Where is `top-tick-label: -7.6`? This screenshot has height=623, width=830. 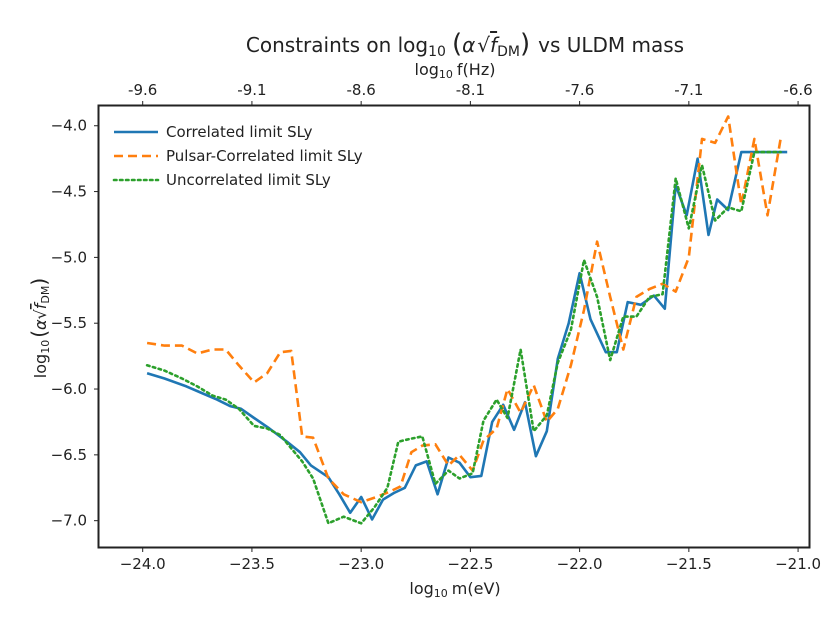
top-tick-label: -7.6 is located at coordinates (579, 90).